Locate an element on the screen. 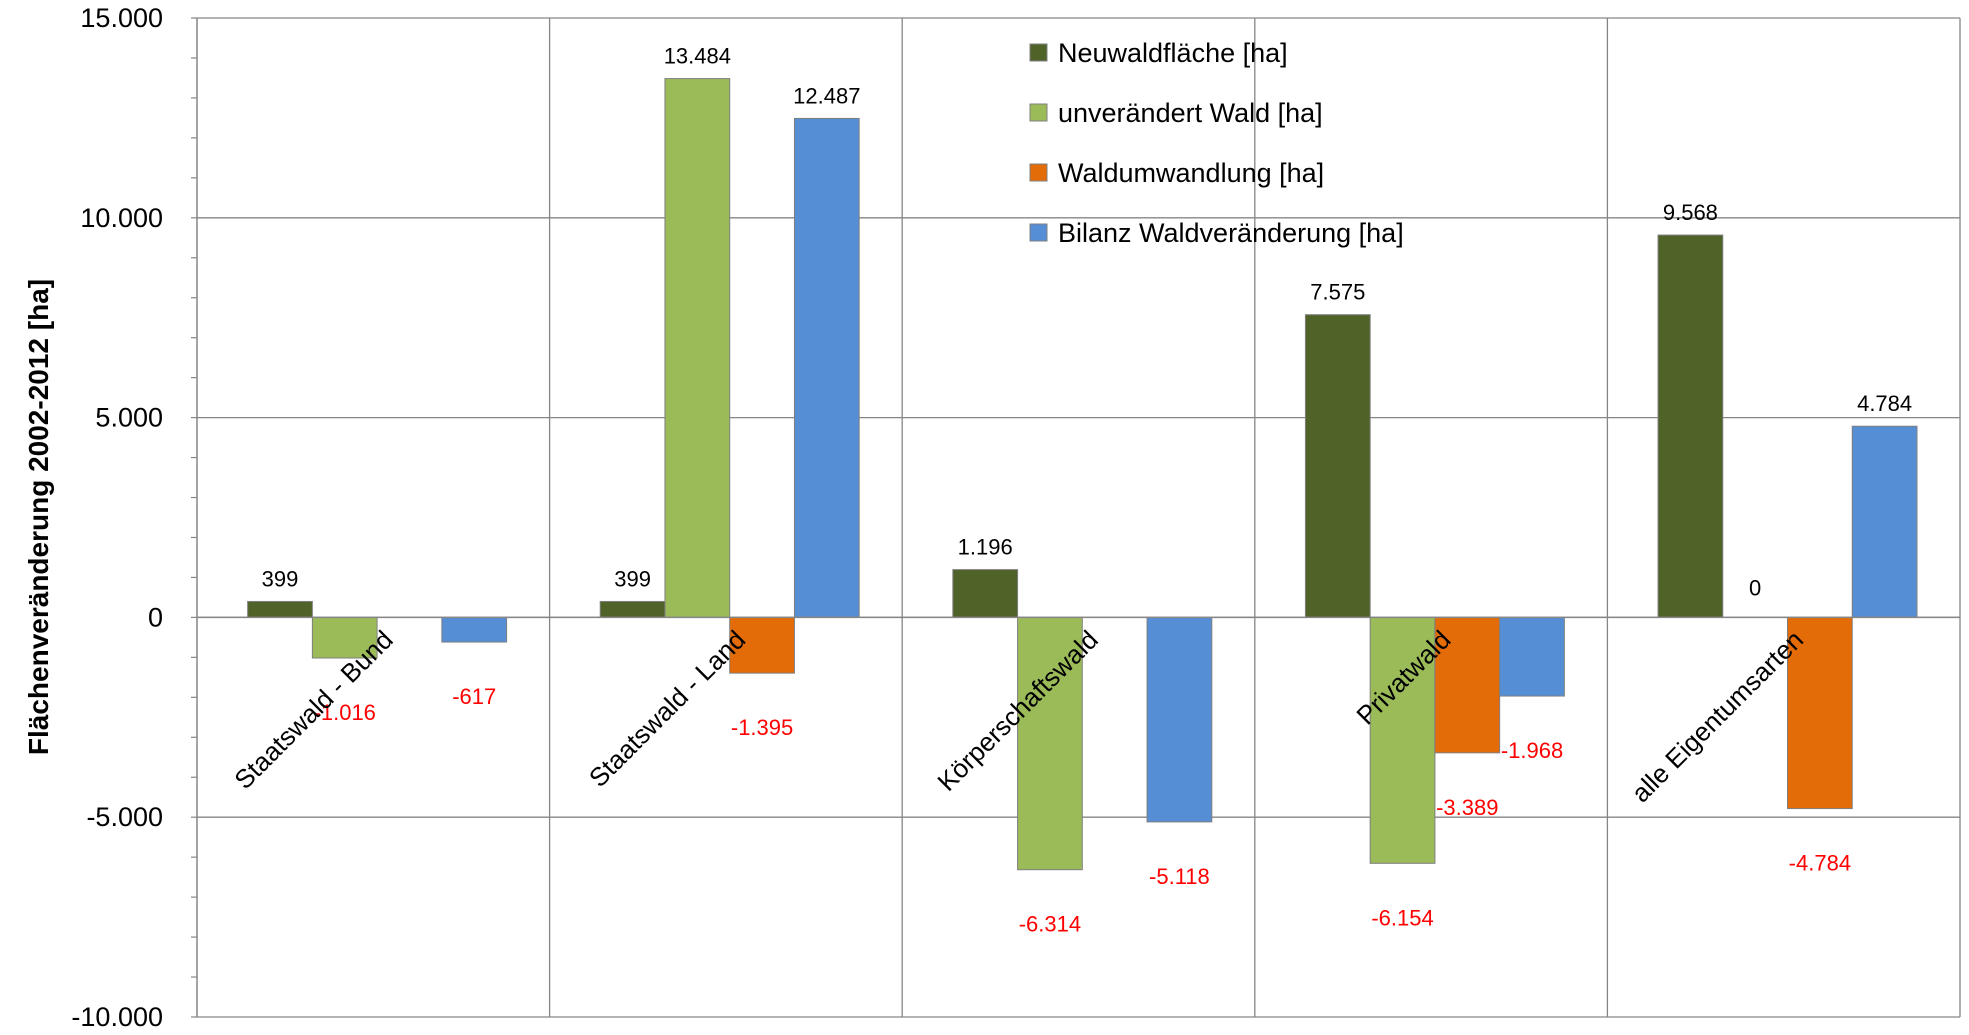 Image resolution: width=1969 pixels, height=1035 pixels. legend-label: Waldumwandlung [ha] is located at coordinates (1191, 173).